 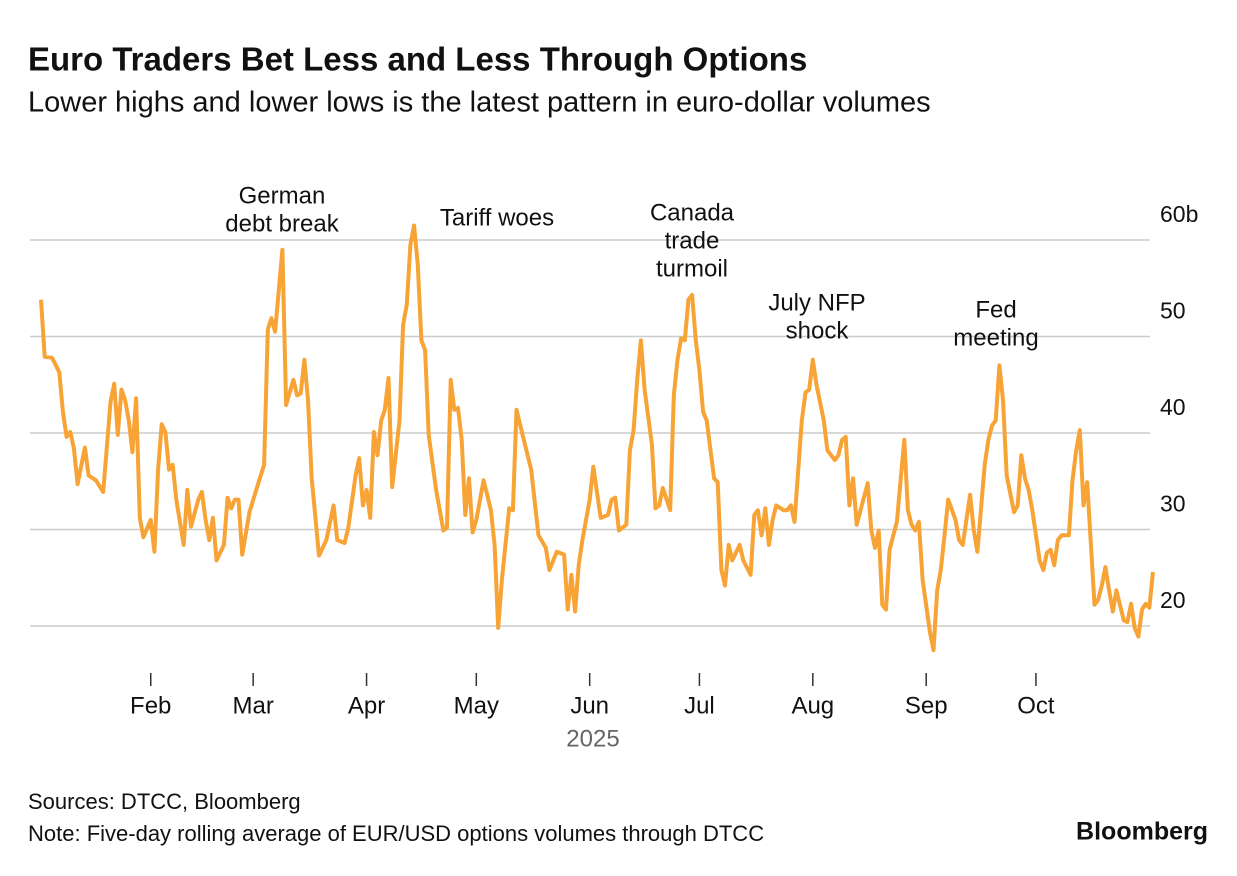 I want to click on x-axis-label: 2025, so click(x=592, y=738).